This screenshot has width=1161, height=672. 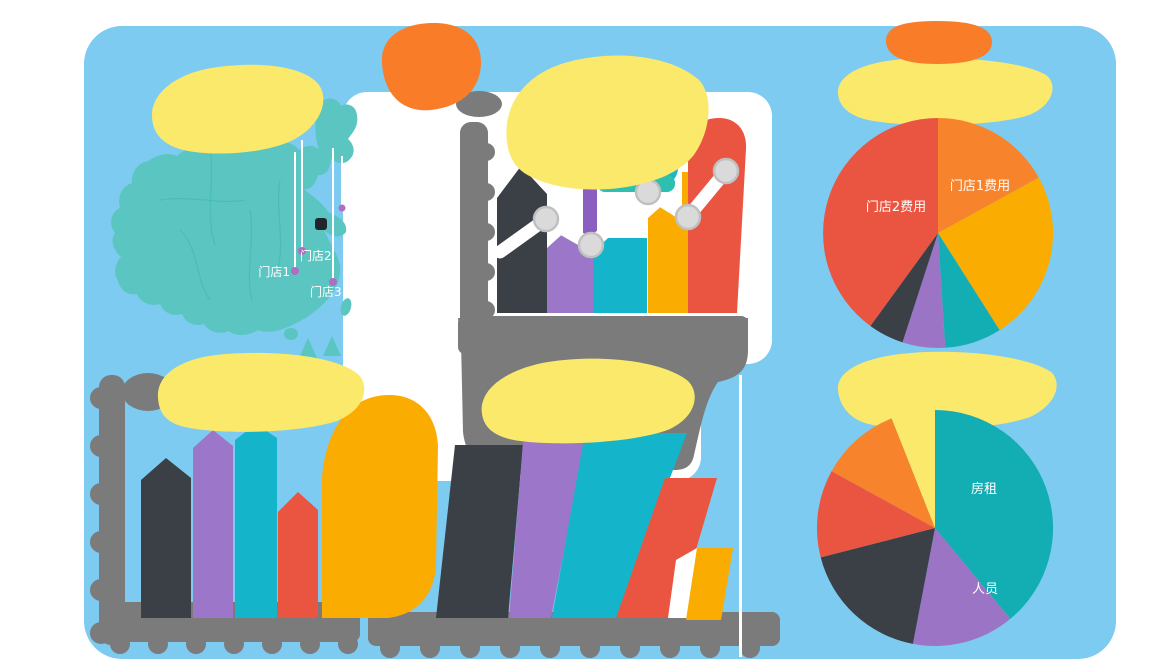 I want to click on store3-pin, so click(x=333, y=282).